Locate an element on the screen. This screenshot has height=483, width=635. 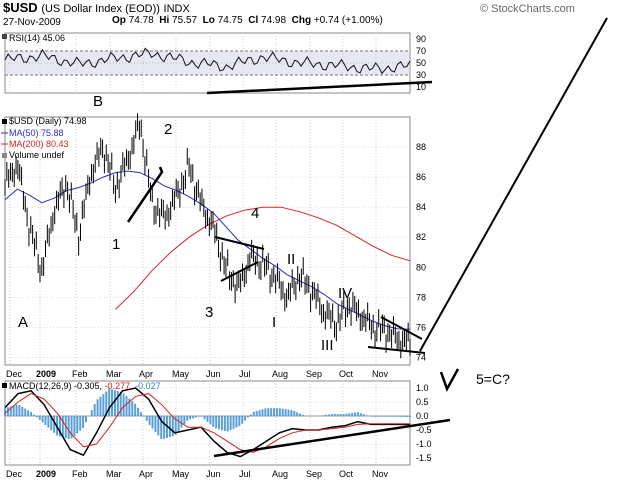
wave-label: 4 is located at coordinates (255, 213).